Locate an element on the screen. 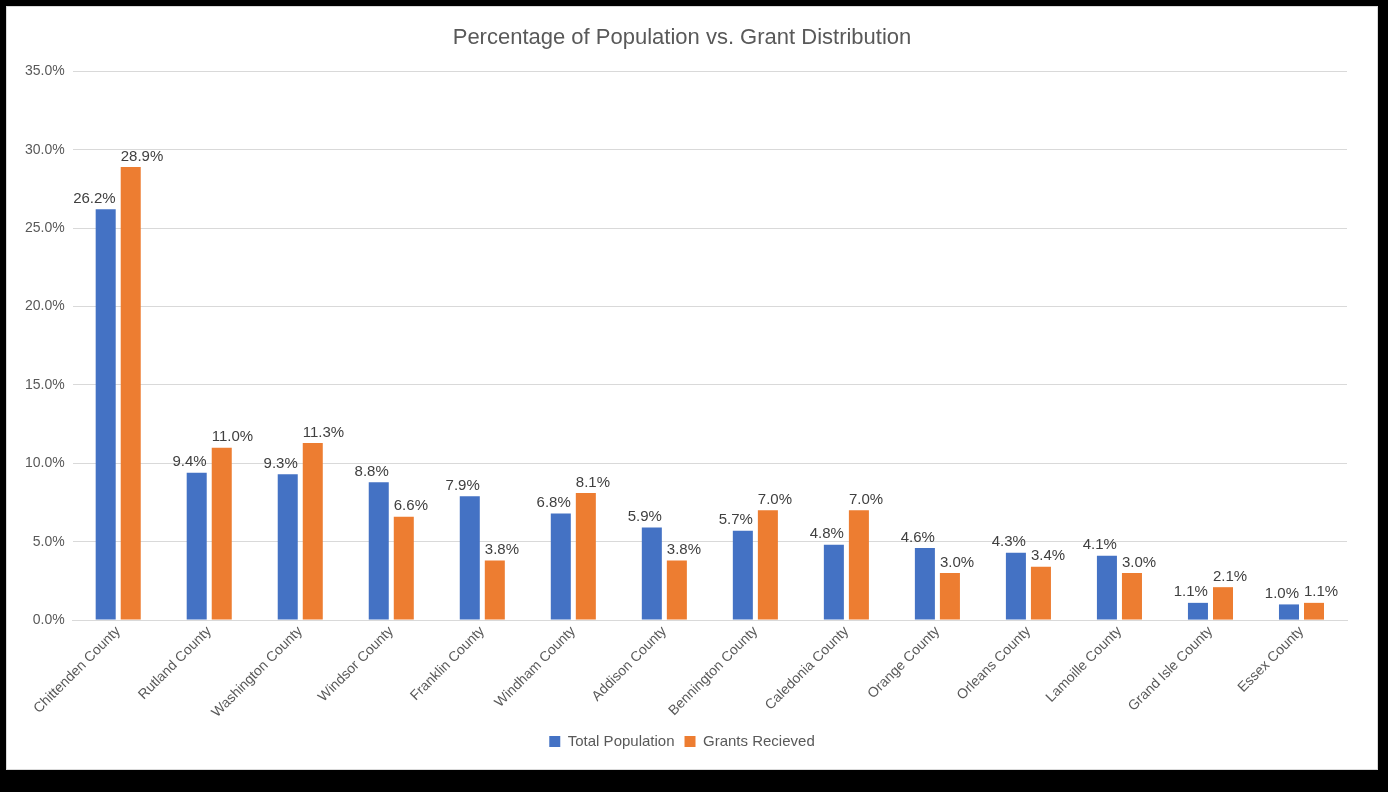 The image size is (1388, 792). y-tick-label: 20.0% is located at coordinates (44, 305).